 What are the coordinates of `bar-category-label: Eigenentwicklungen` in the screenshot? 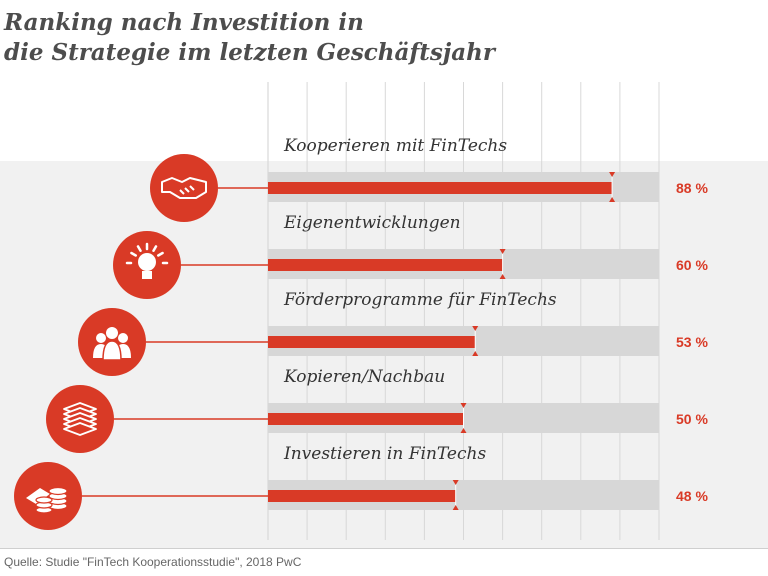 It's located at (372, 223).